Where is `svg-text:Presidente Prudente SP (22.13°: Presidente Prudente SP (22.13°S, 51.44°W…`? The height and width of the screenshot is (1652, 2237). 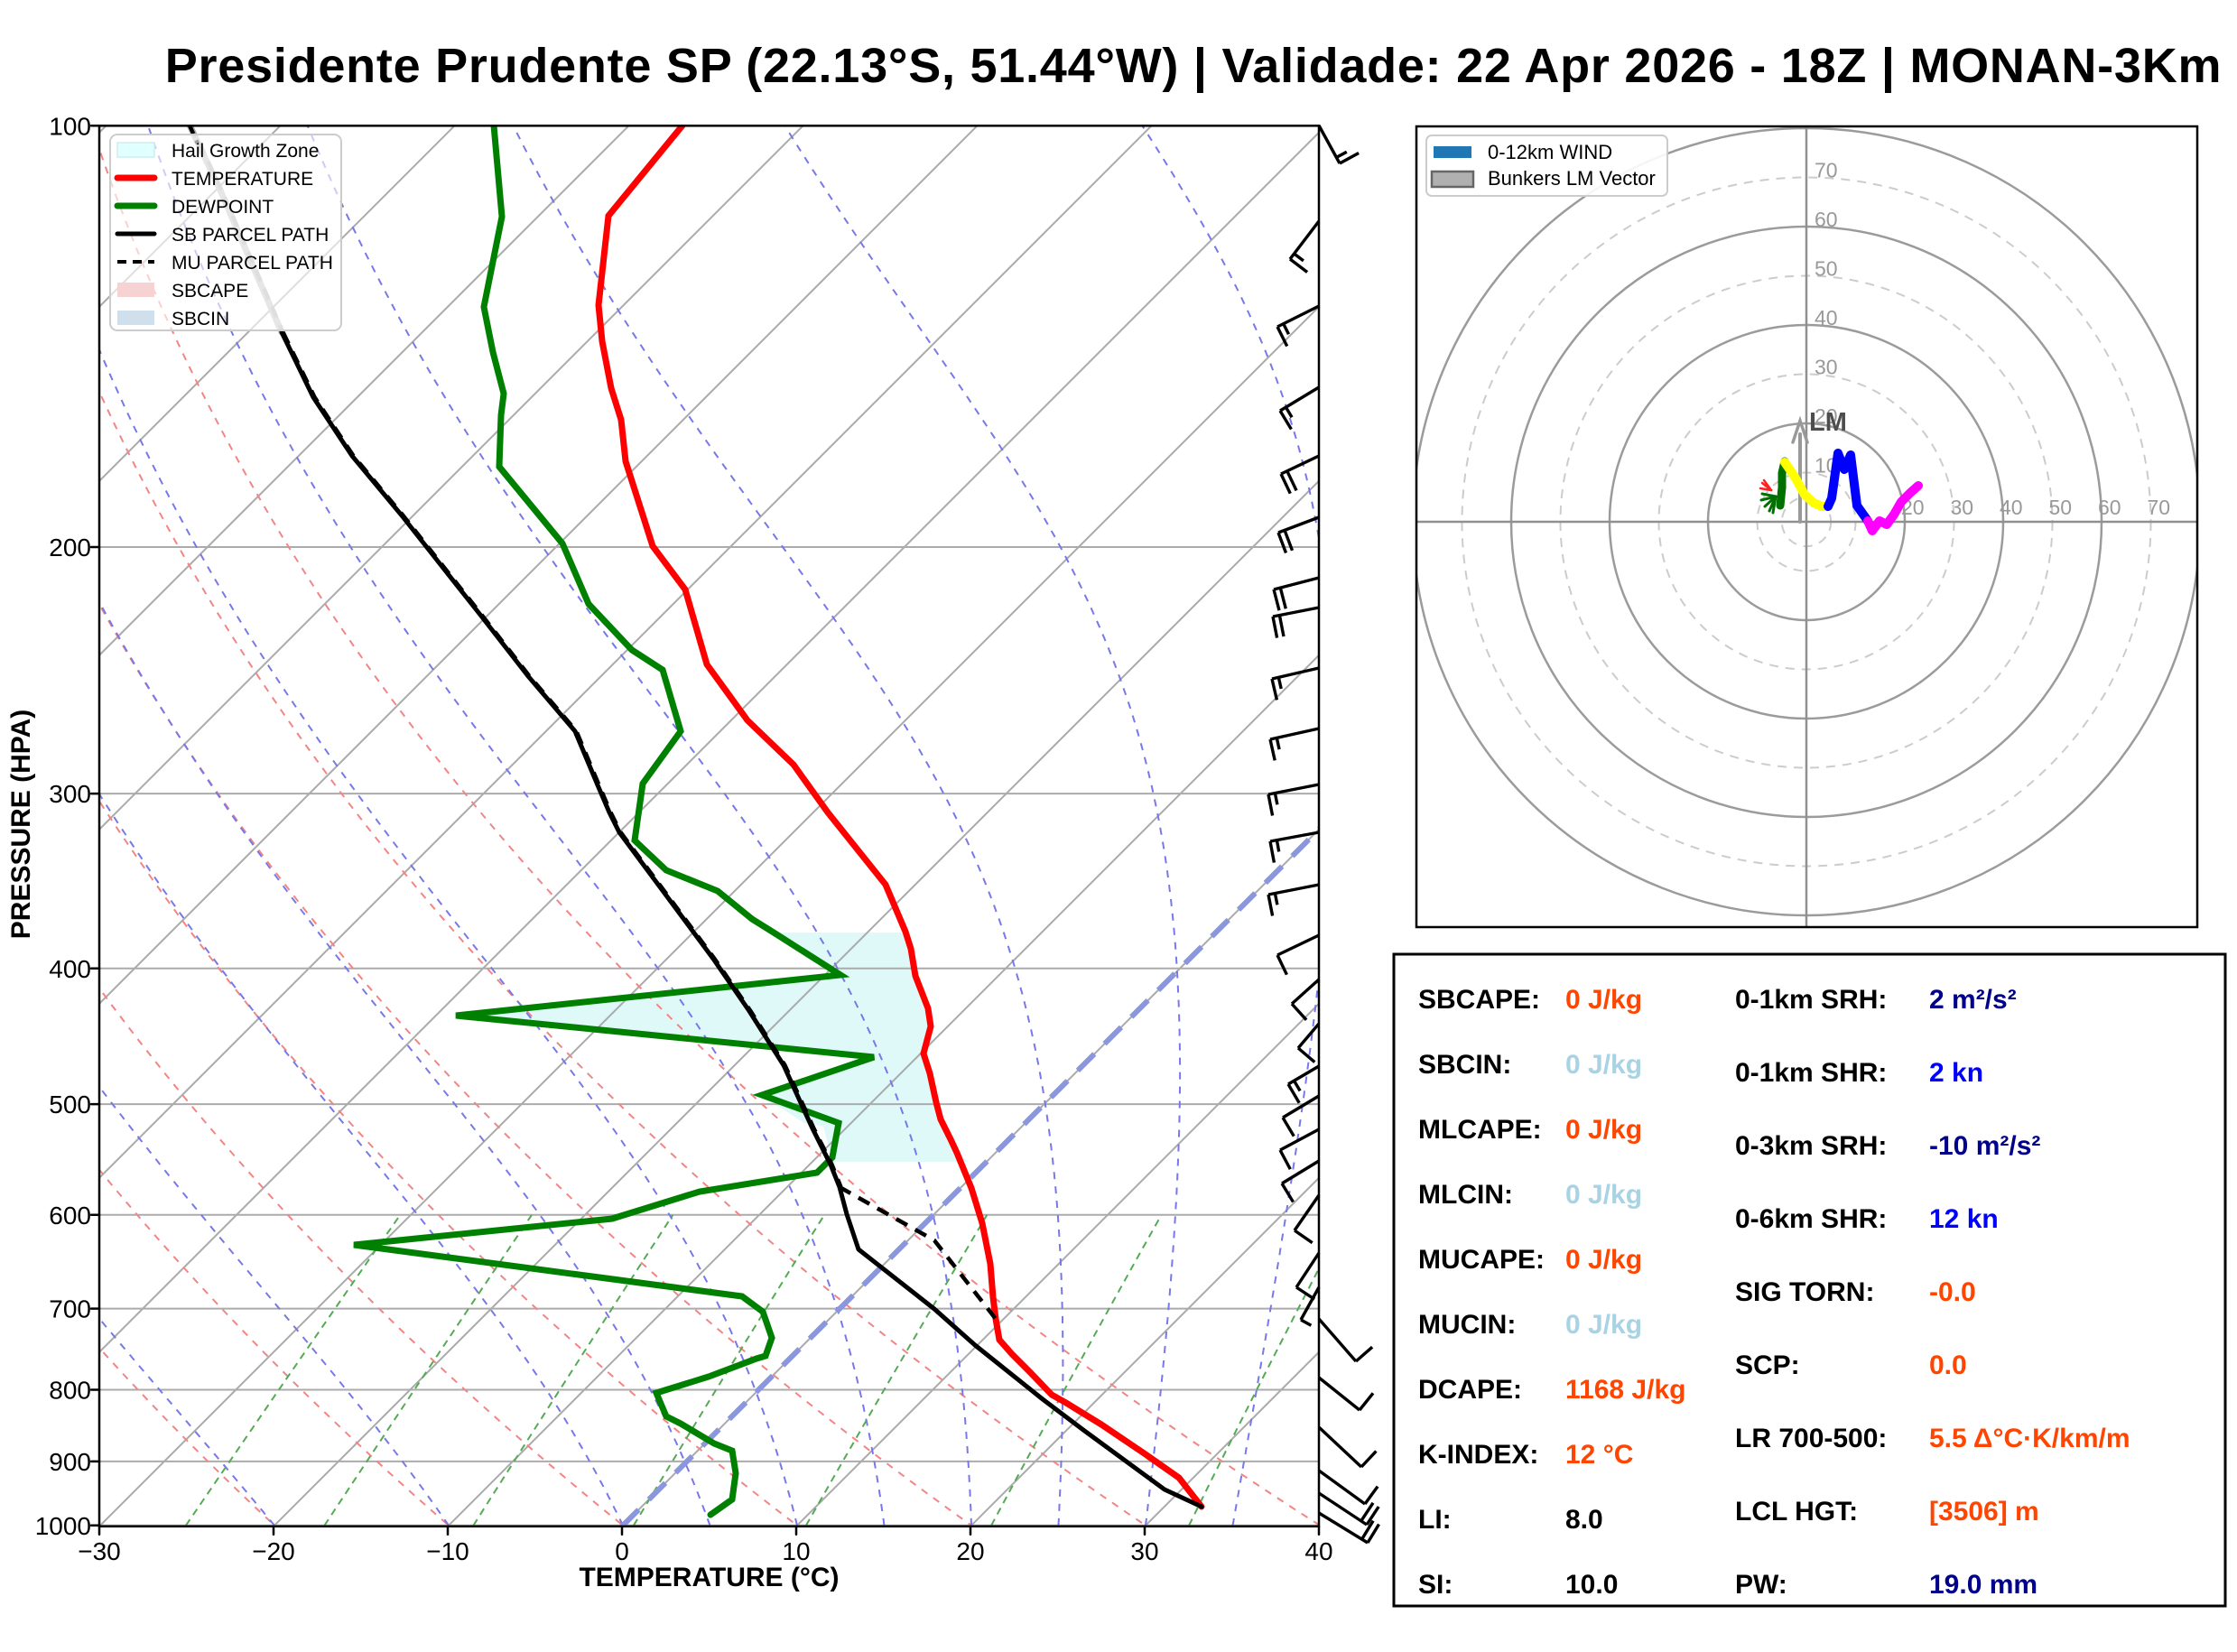 svg-text:Presidente Prudente SP (22.13°: Presidente Prudente SP (22.13°S, 51.44°W… is located at coordinates (1193, 66).